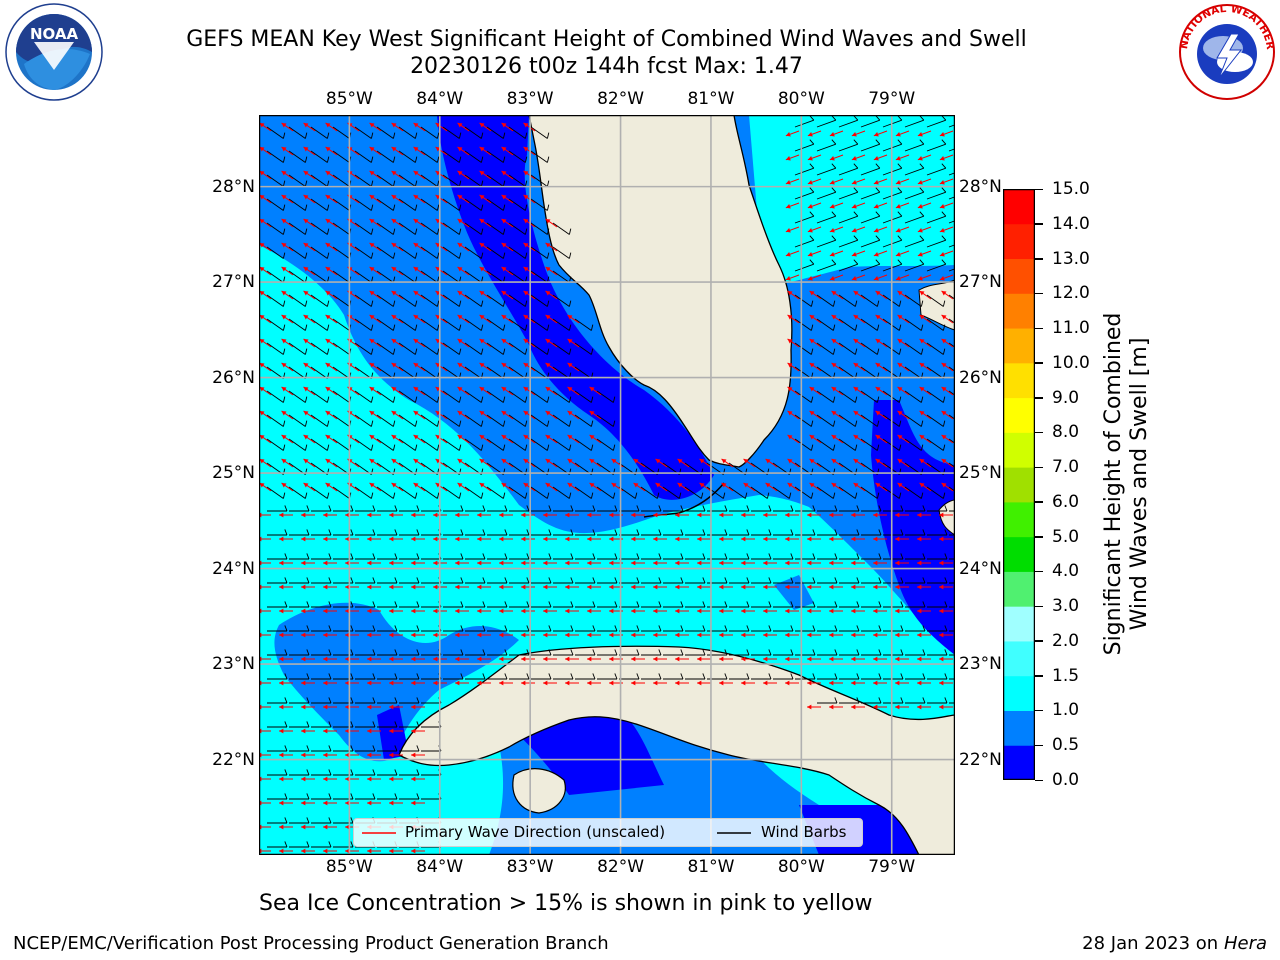 The height and width of the screenshot is (960, 1280). Describe the element at coordinates (54, 34) in the screenshot. I see `noaa-logo-text: NOAA` at that location.